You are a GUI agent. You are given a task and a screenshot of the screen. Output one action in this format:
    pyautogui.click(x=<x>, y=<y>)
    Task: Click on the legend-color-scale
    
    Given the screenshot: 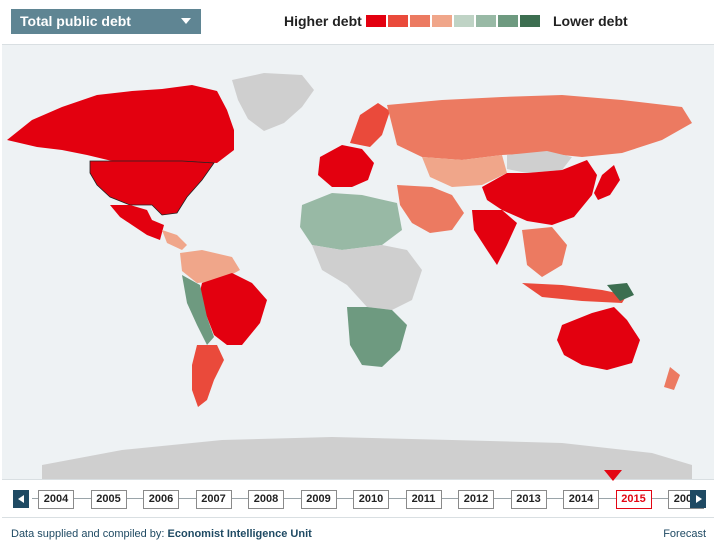 What is the action you would take?
    pyautogui.click(x=454, y=21)
    